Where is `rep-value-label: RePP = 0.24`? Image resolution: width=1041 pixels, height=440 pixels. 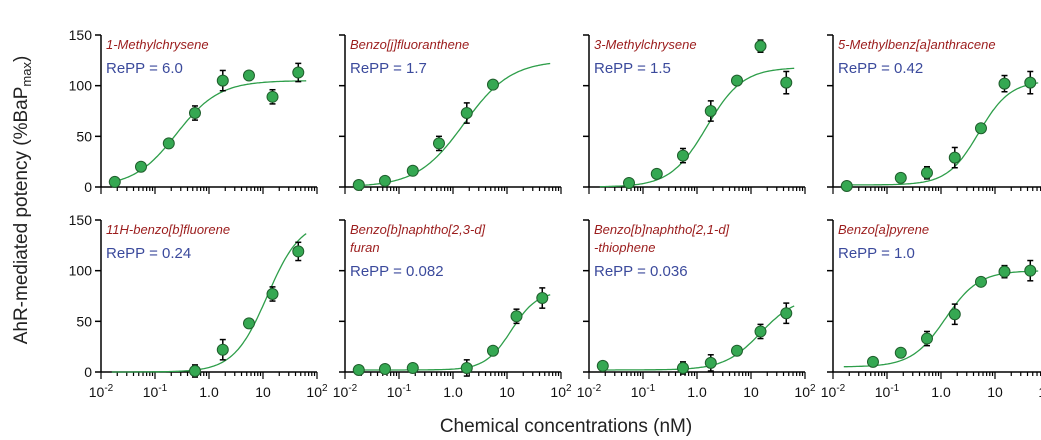 rep-value-label: RePP = 0.24 is located at coordinates (148, 253).